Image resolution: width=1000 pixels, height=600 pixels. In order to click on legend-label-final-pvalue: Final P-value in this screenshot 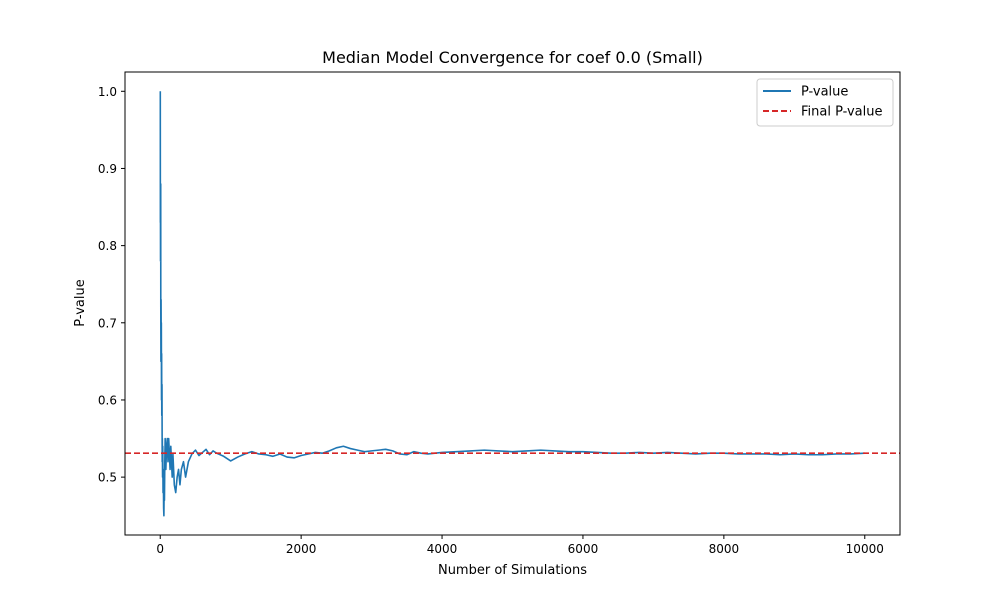, I will do `click(842, 112)`.